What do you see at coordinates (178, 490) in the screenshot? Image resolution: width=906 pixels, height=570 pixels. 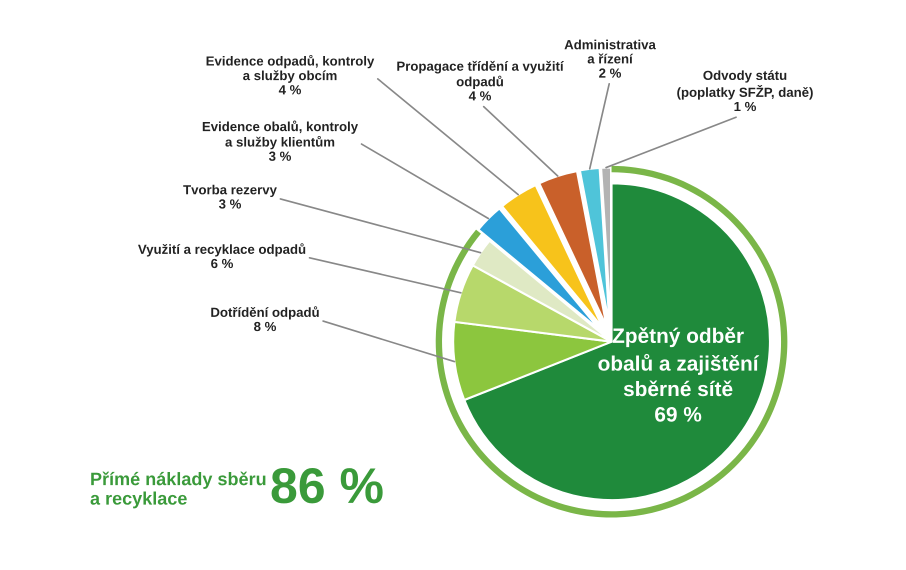 I see `text: Přímé náklady sběru a recyklace` at bounding box center [178, 490].